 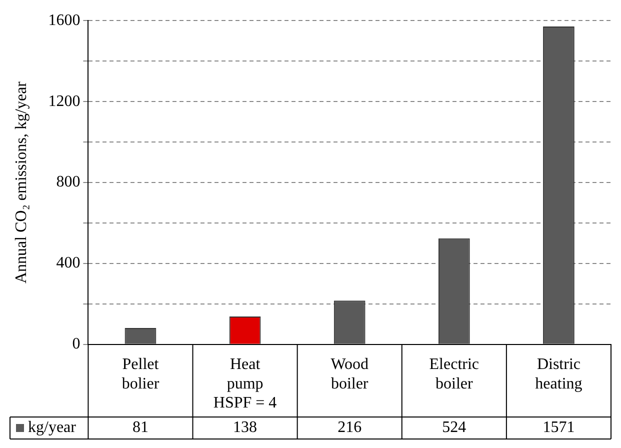 I want to click on y-tick-label: 800, so click(x=68, y=182).